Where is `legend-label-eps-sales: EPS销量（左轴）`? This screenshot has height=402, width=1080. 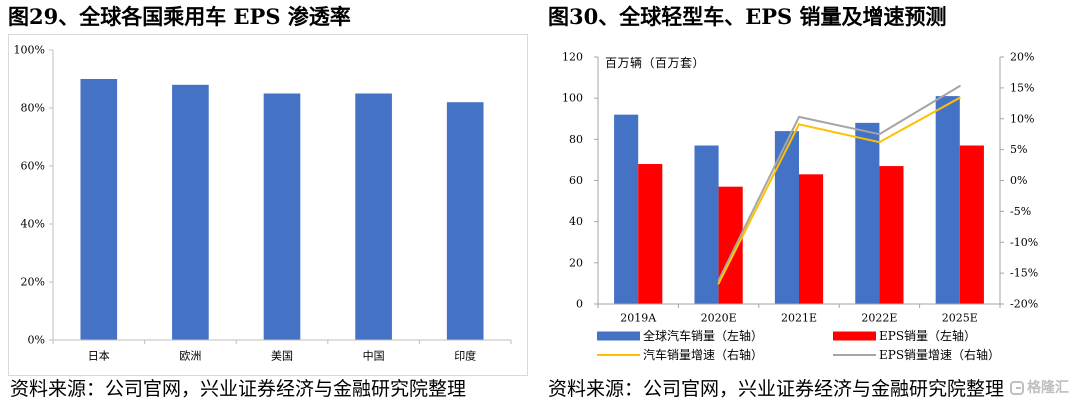 legend-label-eps-sales: EPS销量（左轴） is located at coordinates (927, 335).